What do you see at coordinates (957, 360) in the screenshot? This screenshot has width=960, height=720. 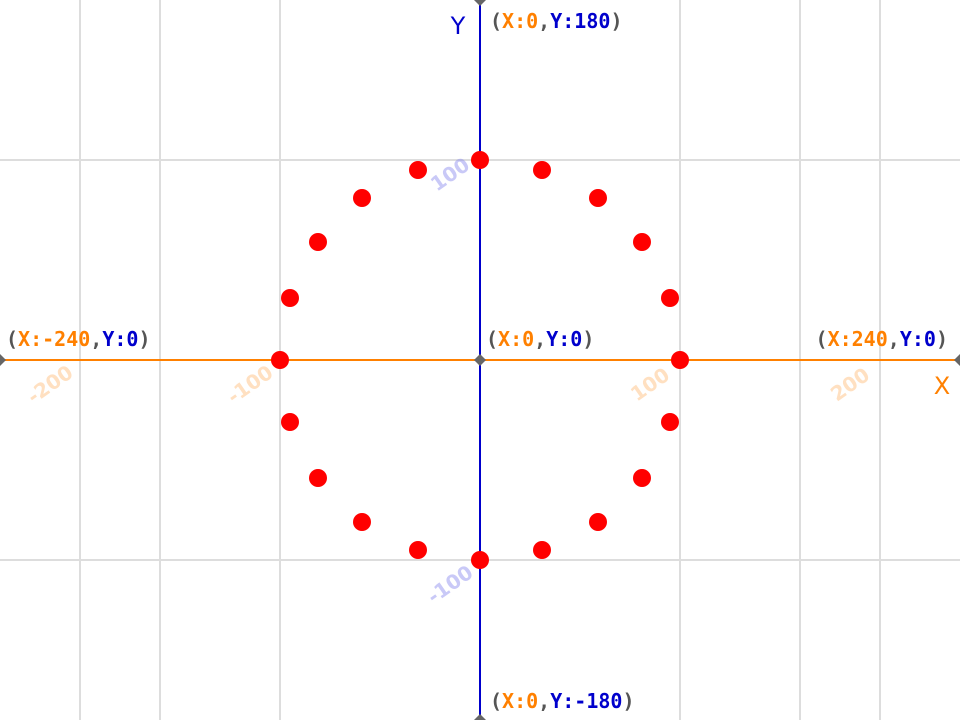 I see `x-axis-right-marker` at bounding box center [957, 360].